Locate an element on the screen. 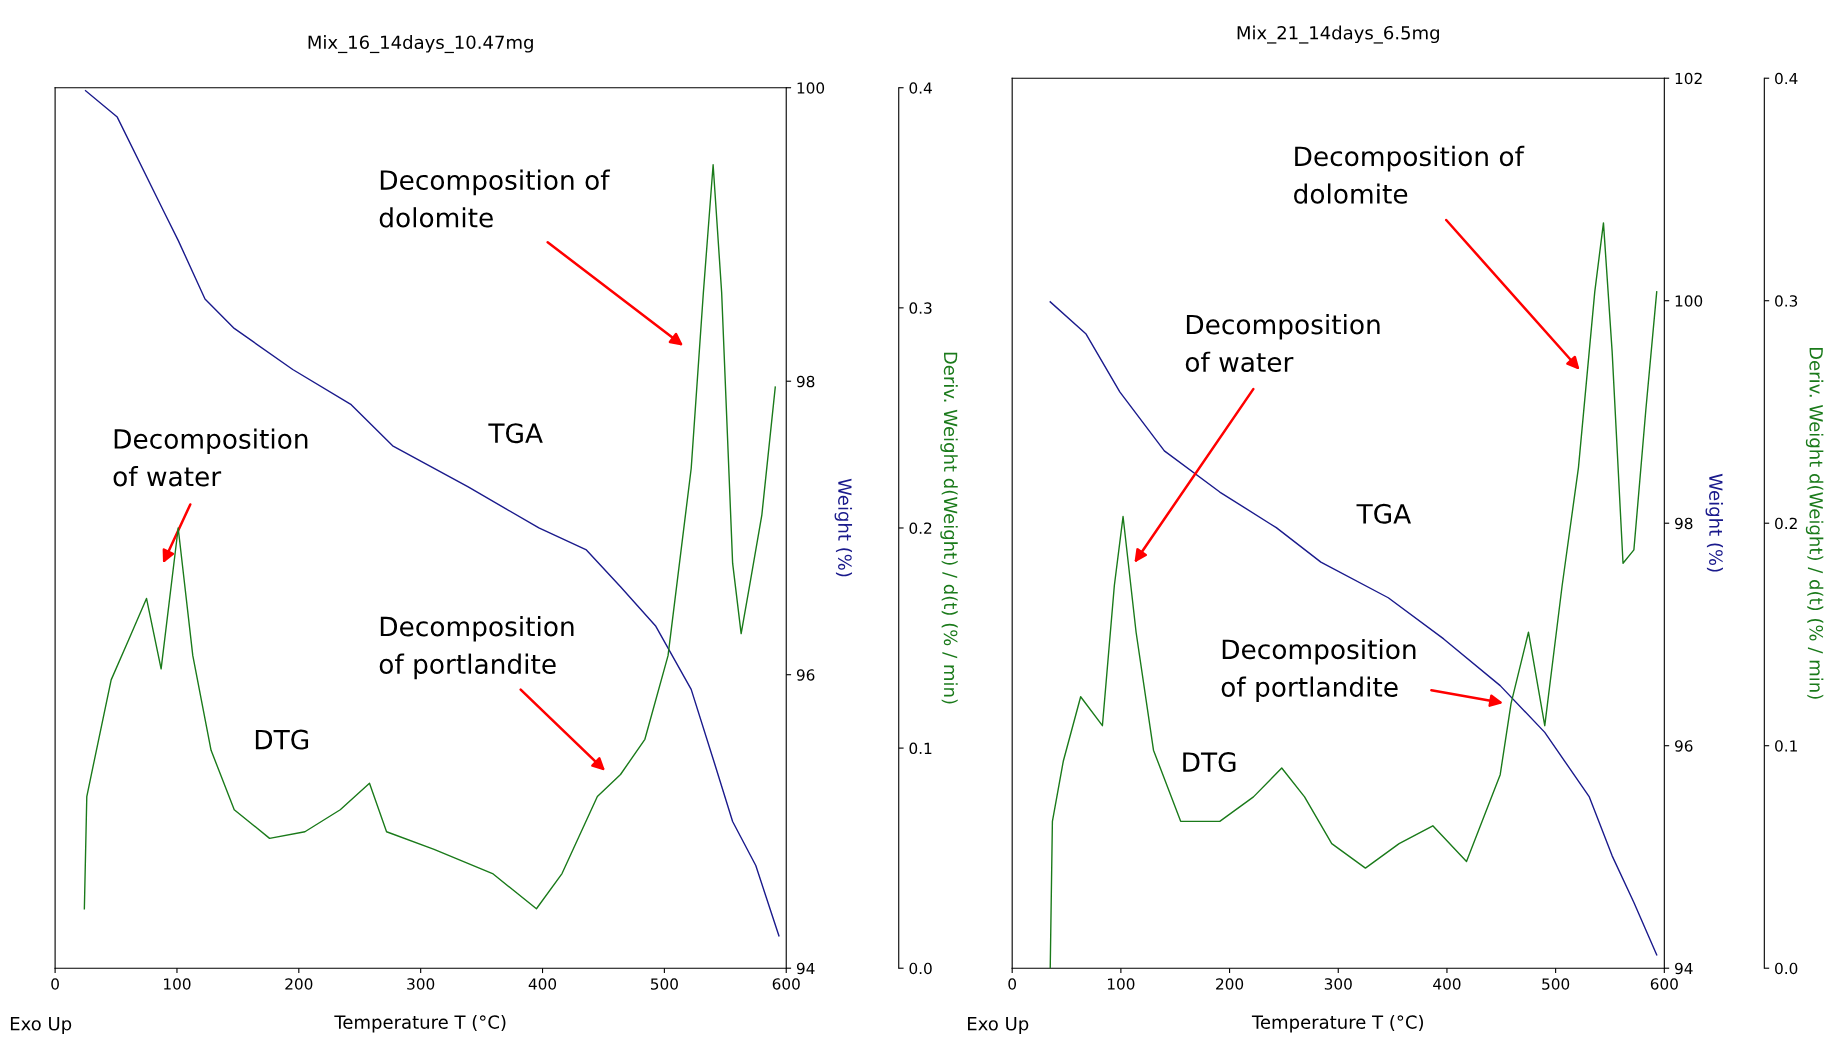  chart-title: Mix_16_14days_10.47mg is located at coordinates (420, 44).